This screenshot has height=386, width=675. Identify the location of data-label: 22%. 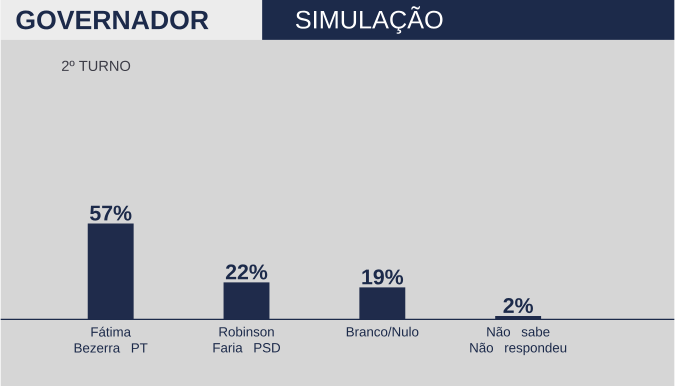
(247, 272).